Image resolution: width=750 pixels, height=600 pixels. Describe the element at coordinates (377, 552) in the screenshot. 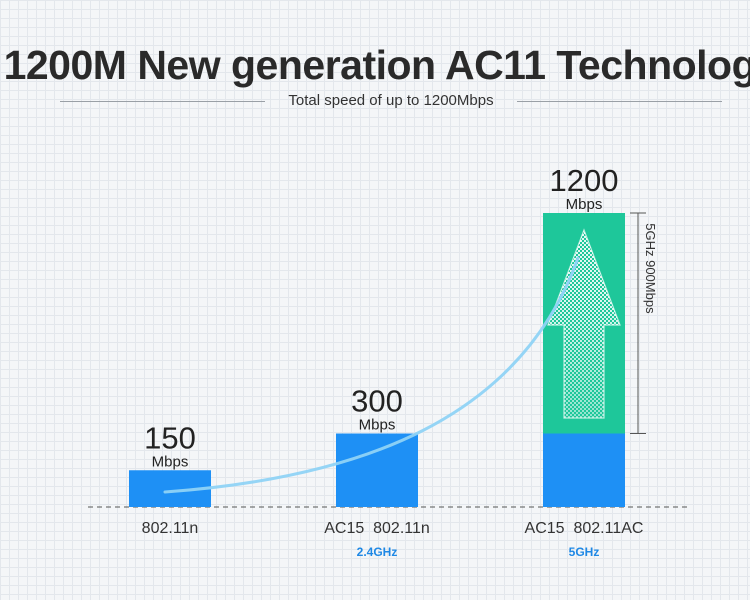

I see `band-label-2: 2.4GHz` at that location.